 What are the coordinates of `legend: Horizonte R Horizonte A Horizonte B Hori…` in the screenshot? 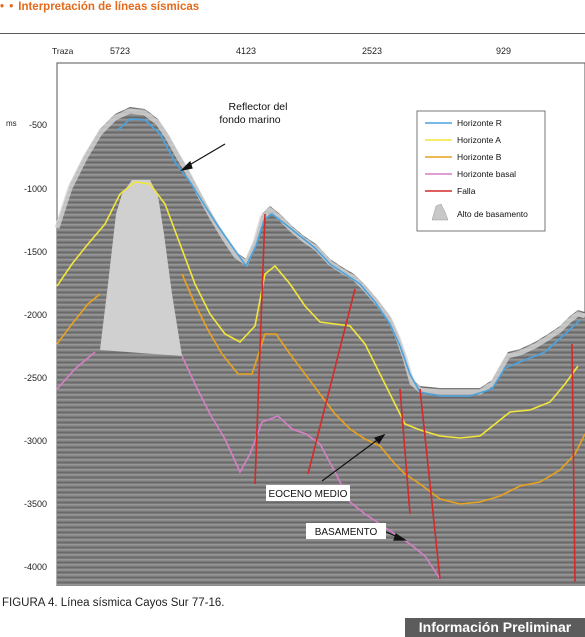 It's located at (481, 171).